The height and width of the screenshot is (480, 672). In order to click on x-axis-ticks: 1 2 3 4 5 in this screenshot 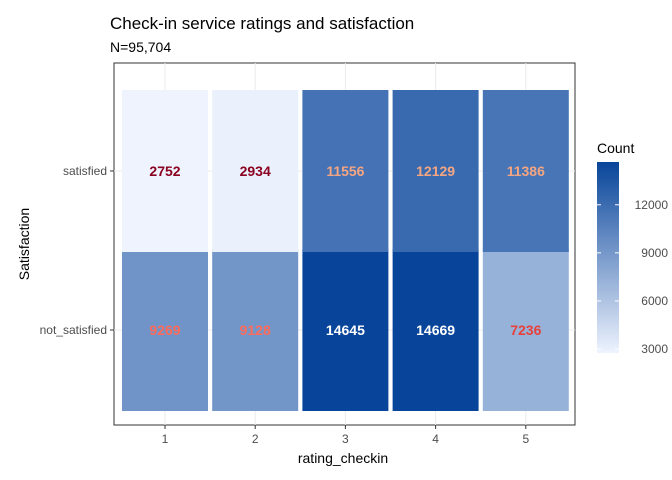, I will do `click(345, 435)`.